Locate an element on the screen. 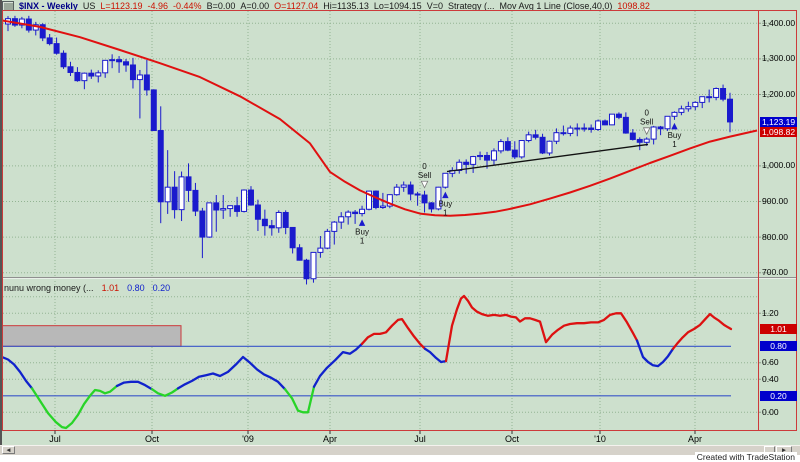  scroll-left-button: ◄ is located at coordinates (8, 450).